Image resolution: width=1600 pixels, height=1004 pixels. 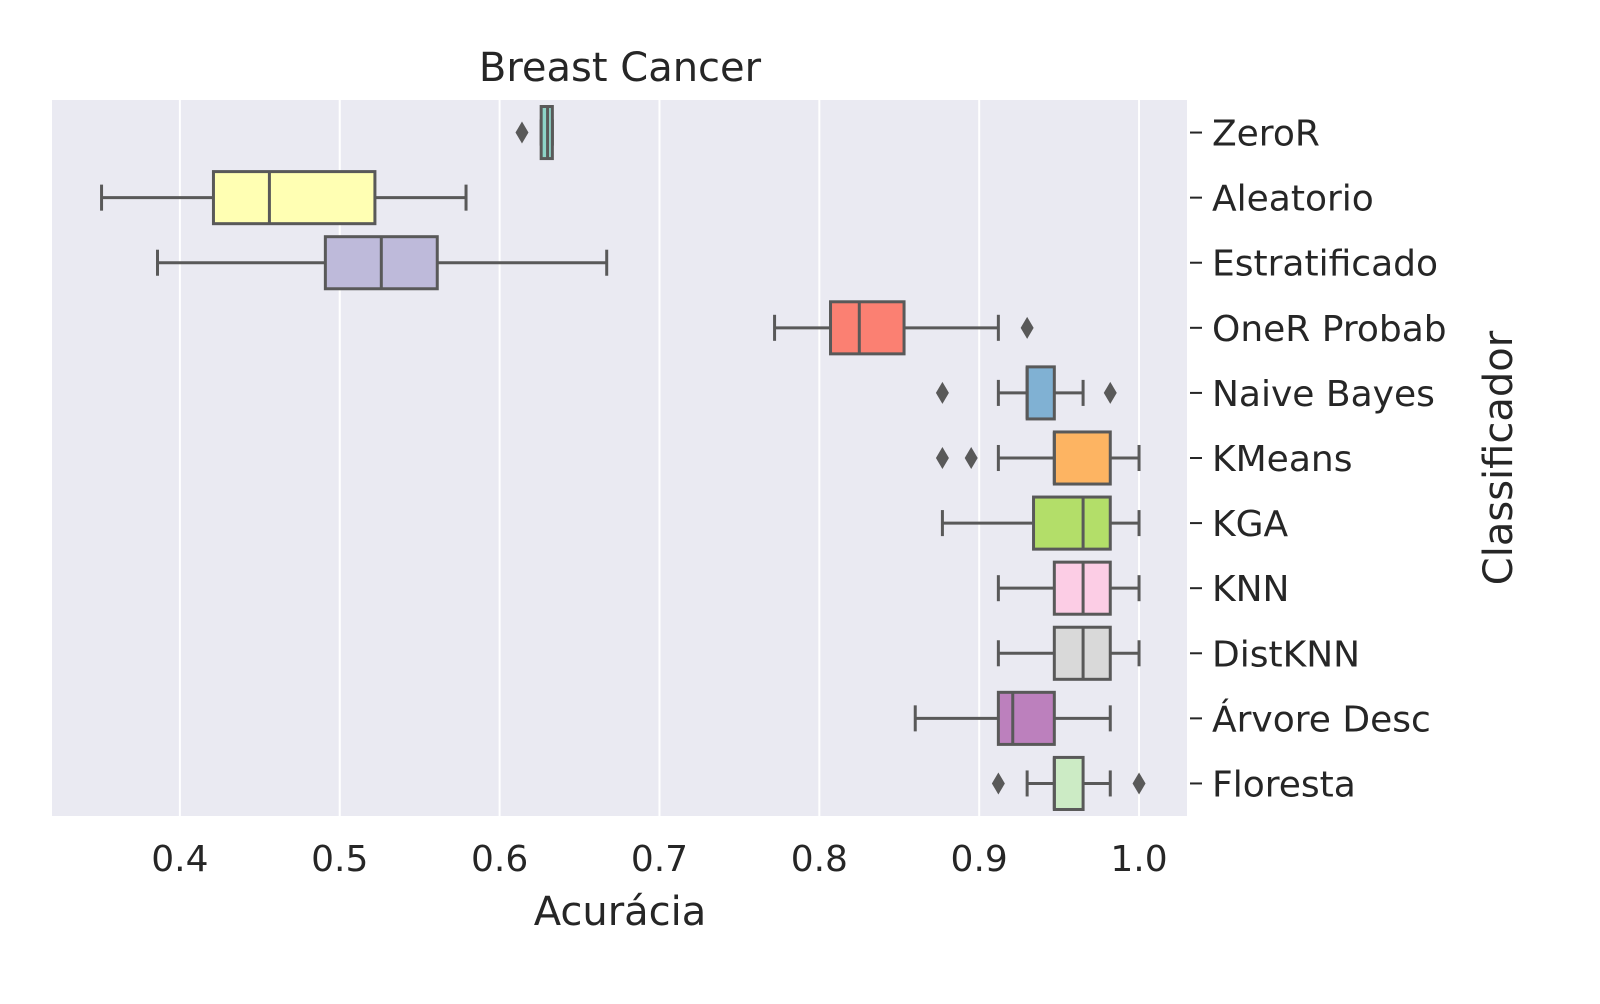 What do you see at coordinates (1286, 654) in the screenshot?
I see `y-tick-label: DistKNN` at bounding box center [1286, 654].